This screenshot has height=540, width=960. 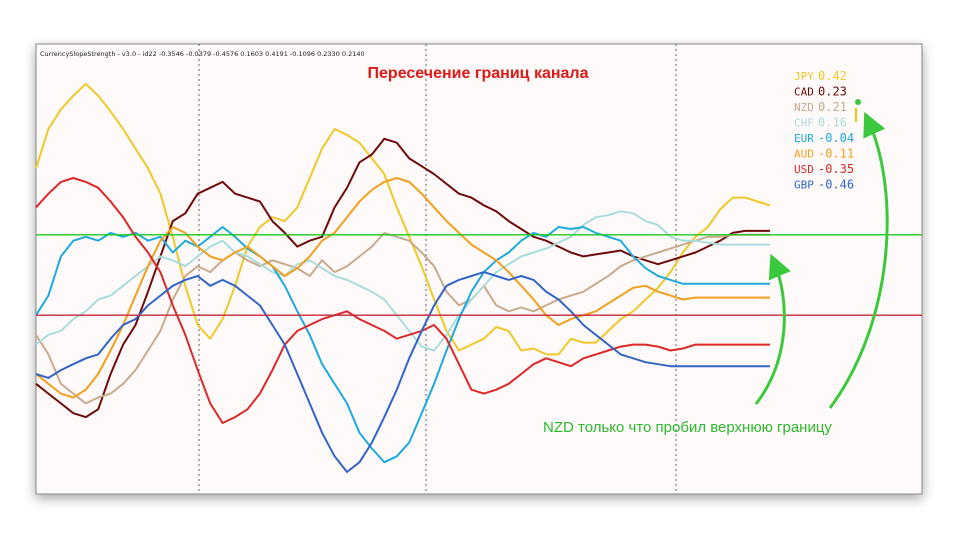 What do you see at coordinates (832, 92) in the screenshot?
I see `legend-value-cad: 0.23` at bounding box center [832, 92].